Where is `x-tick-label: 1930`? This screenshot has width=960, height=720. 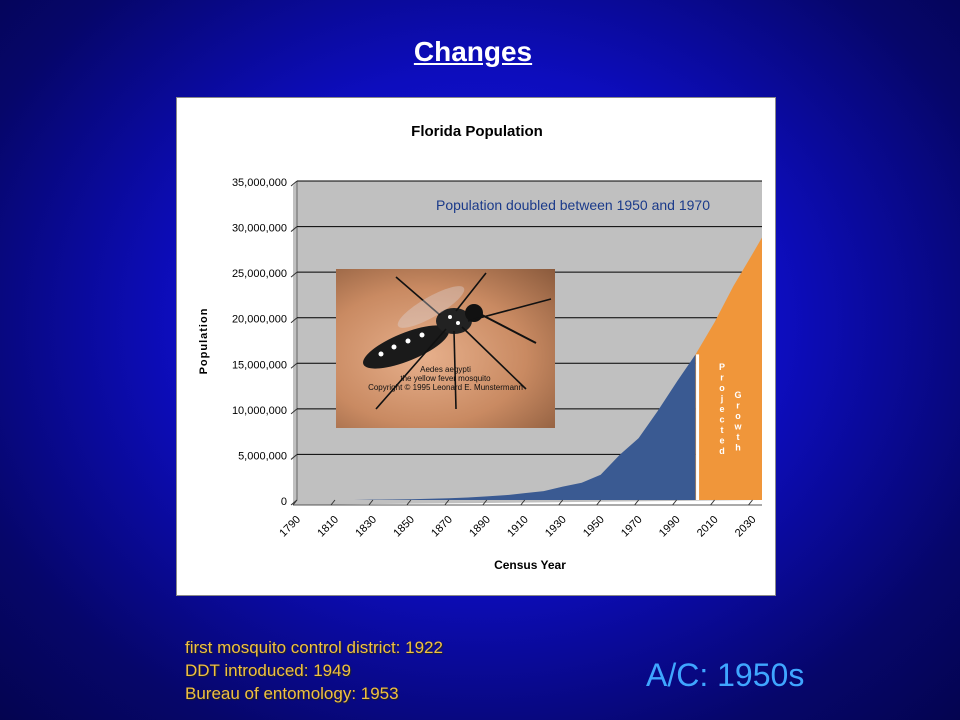
x-tick-label: 1930 is located at coordinates (556, 527).